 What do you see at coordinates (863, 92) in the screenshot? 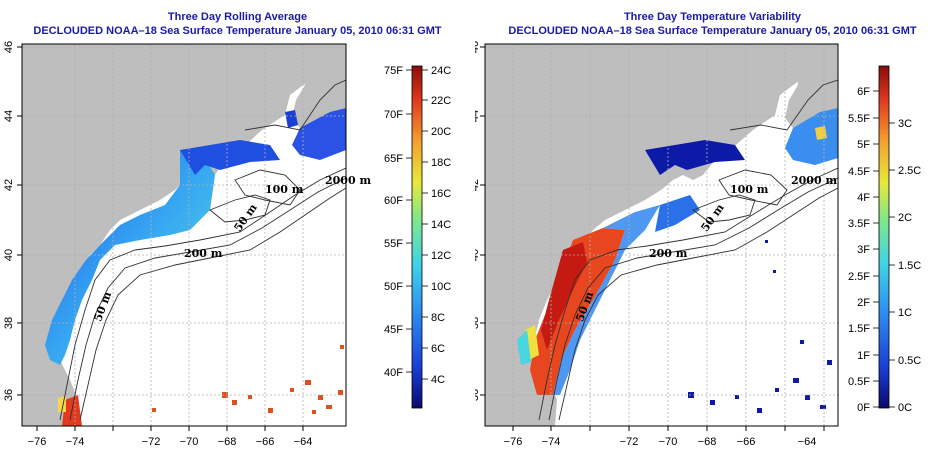
I see `cb-label-f: 6F` at bounding box center [863, 92].